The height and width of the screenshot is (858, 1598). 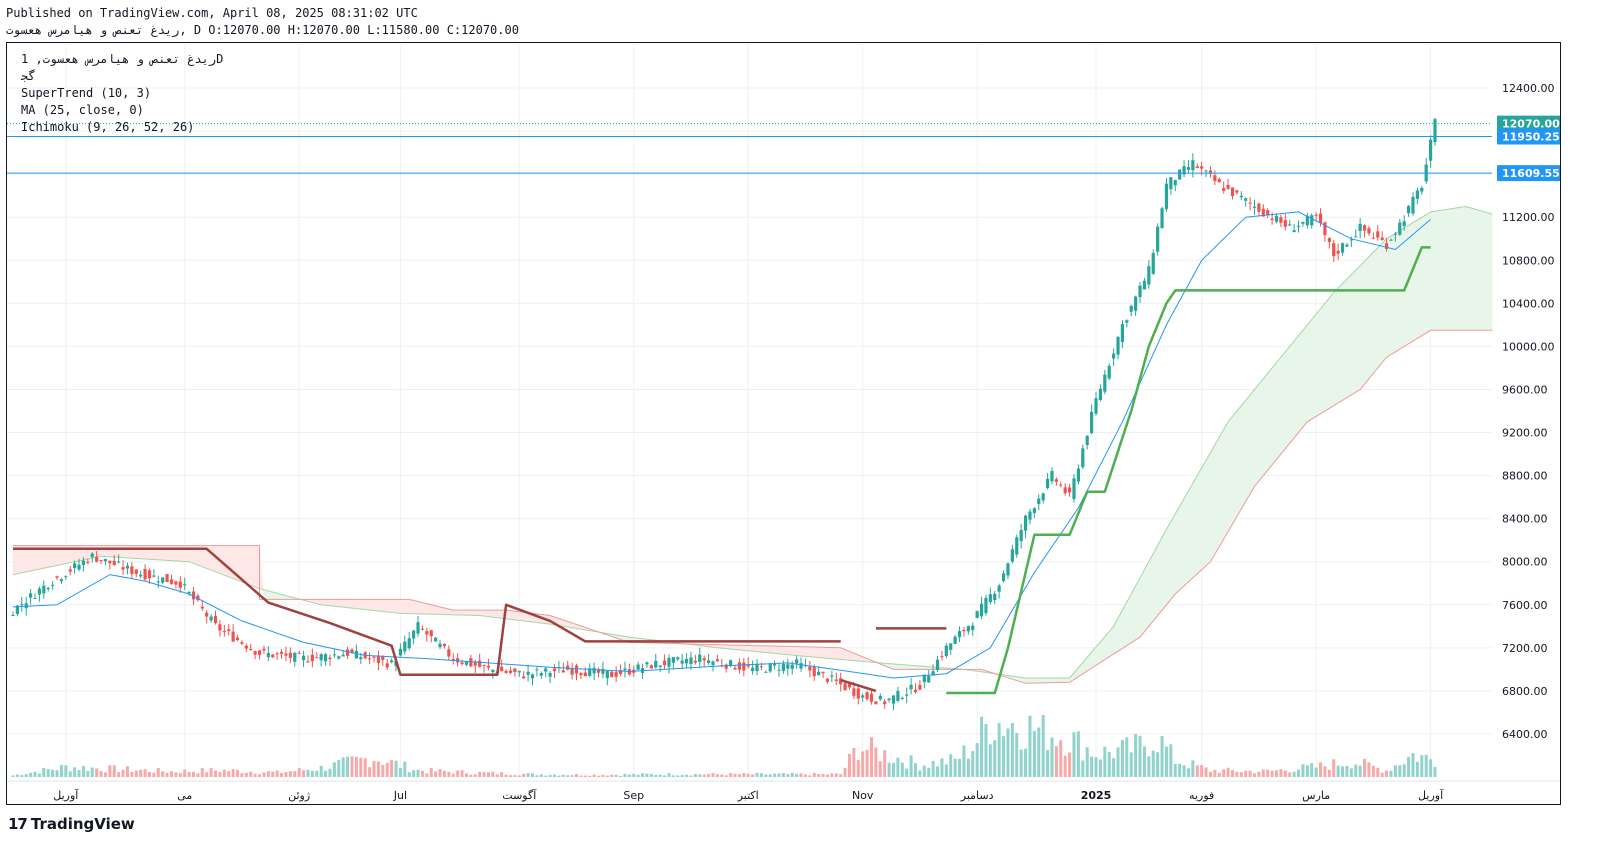 I want to click on tradingview-logo-icon: 17, so click(x=18, y=824).